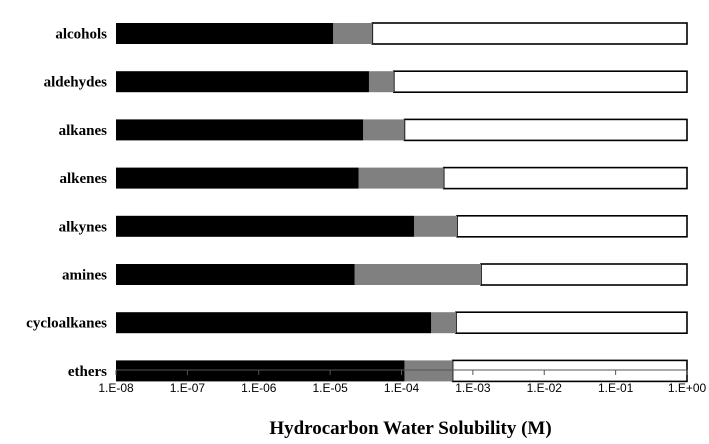 This screenshot has height=444, width=709. What do you see at coordinates (237, 178) in the screenshot?
I see `bar-segment-black-alkenes` at bounding box center [237, 178].